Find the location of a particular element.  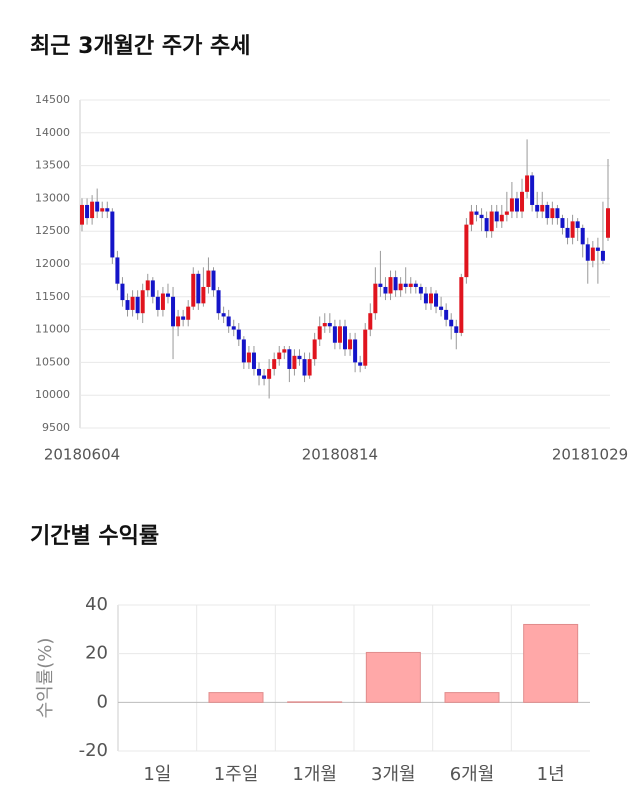

y-tick-label: 12000 is located at coordinates (52, 263).